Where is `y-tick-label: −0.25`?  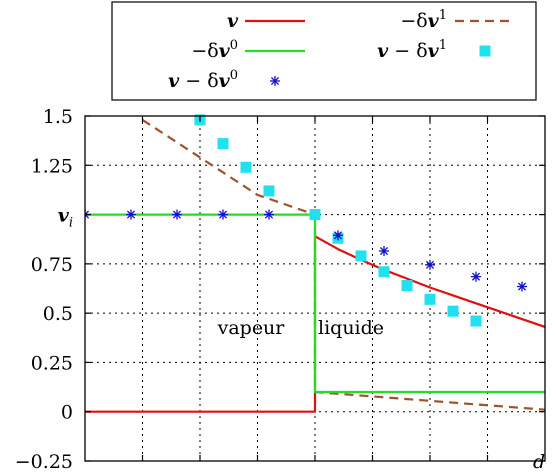
y-tick-label: −0.25 is located at coordinates (44, 462).